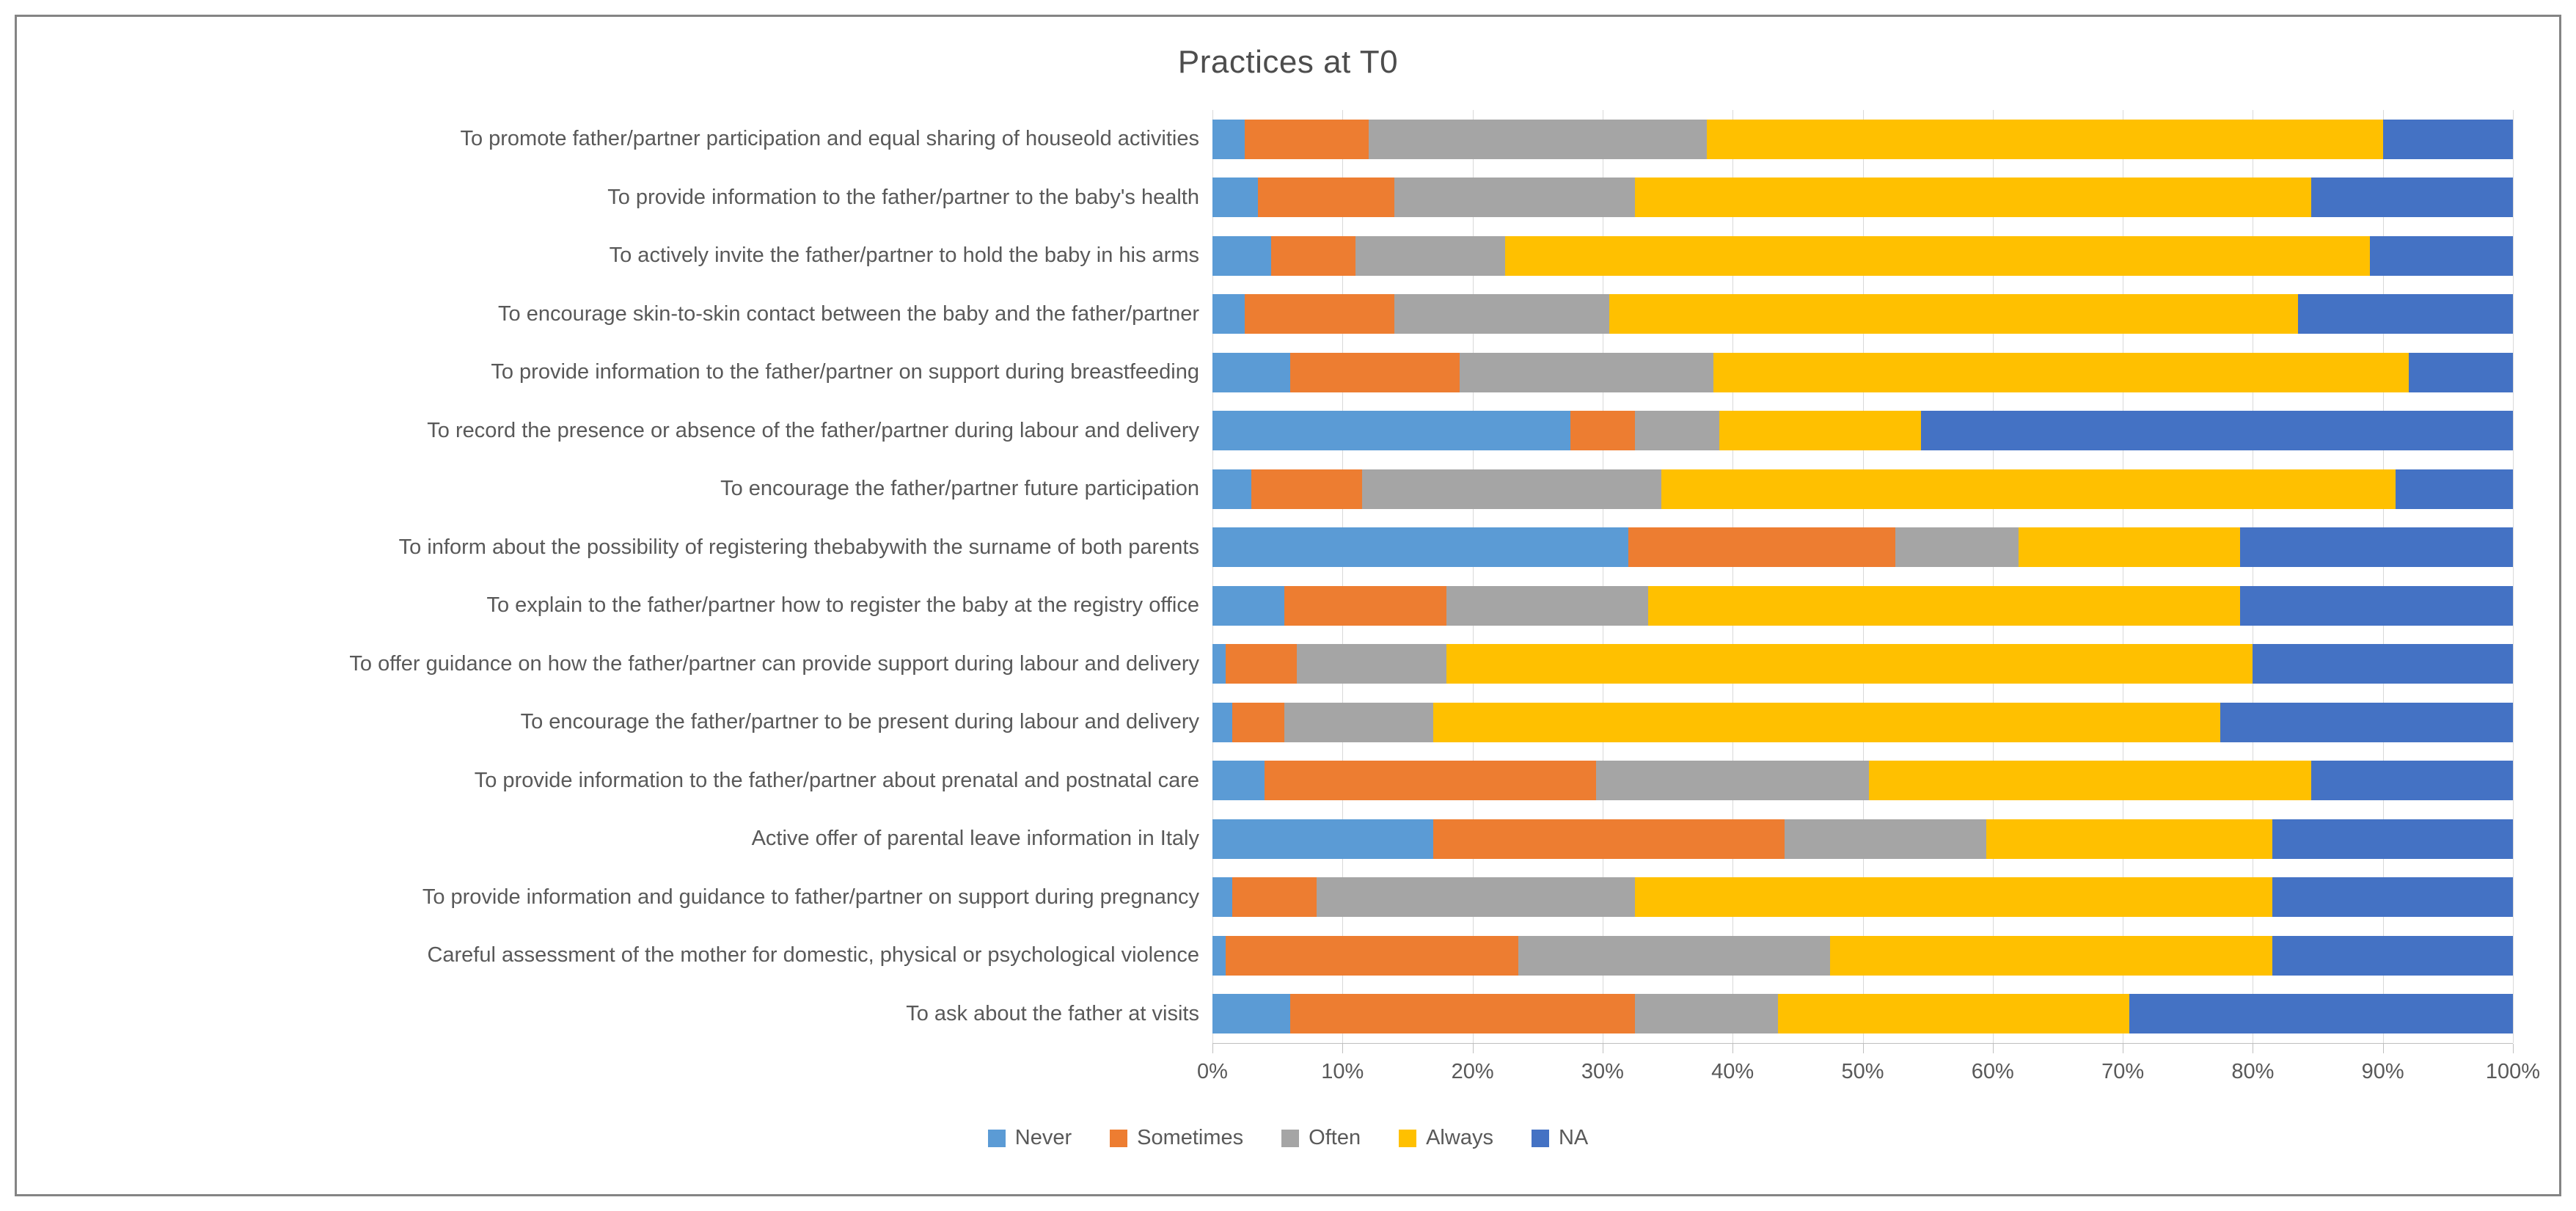 This screenshot has width=2576, height=1211. Describe the element at coordinates (1342, 1072) in the screenshot. I see `x-axis-tick-label: 10%` at that location.